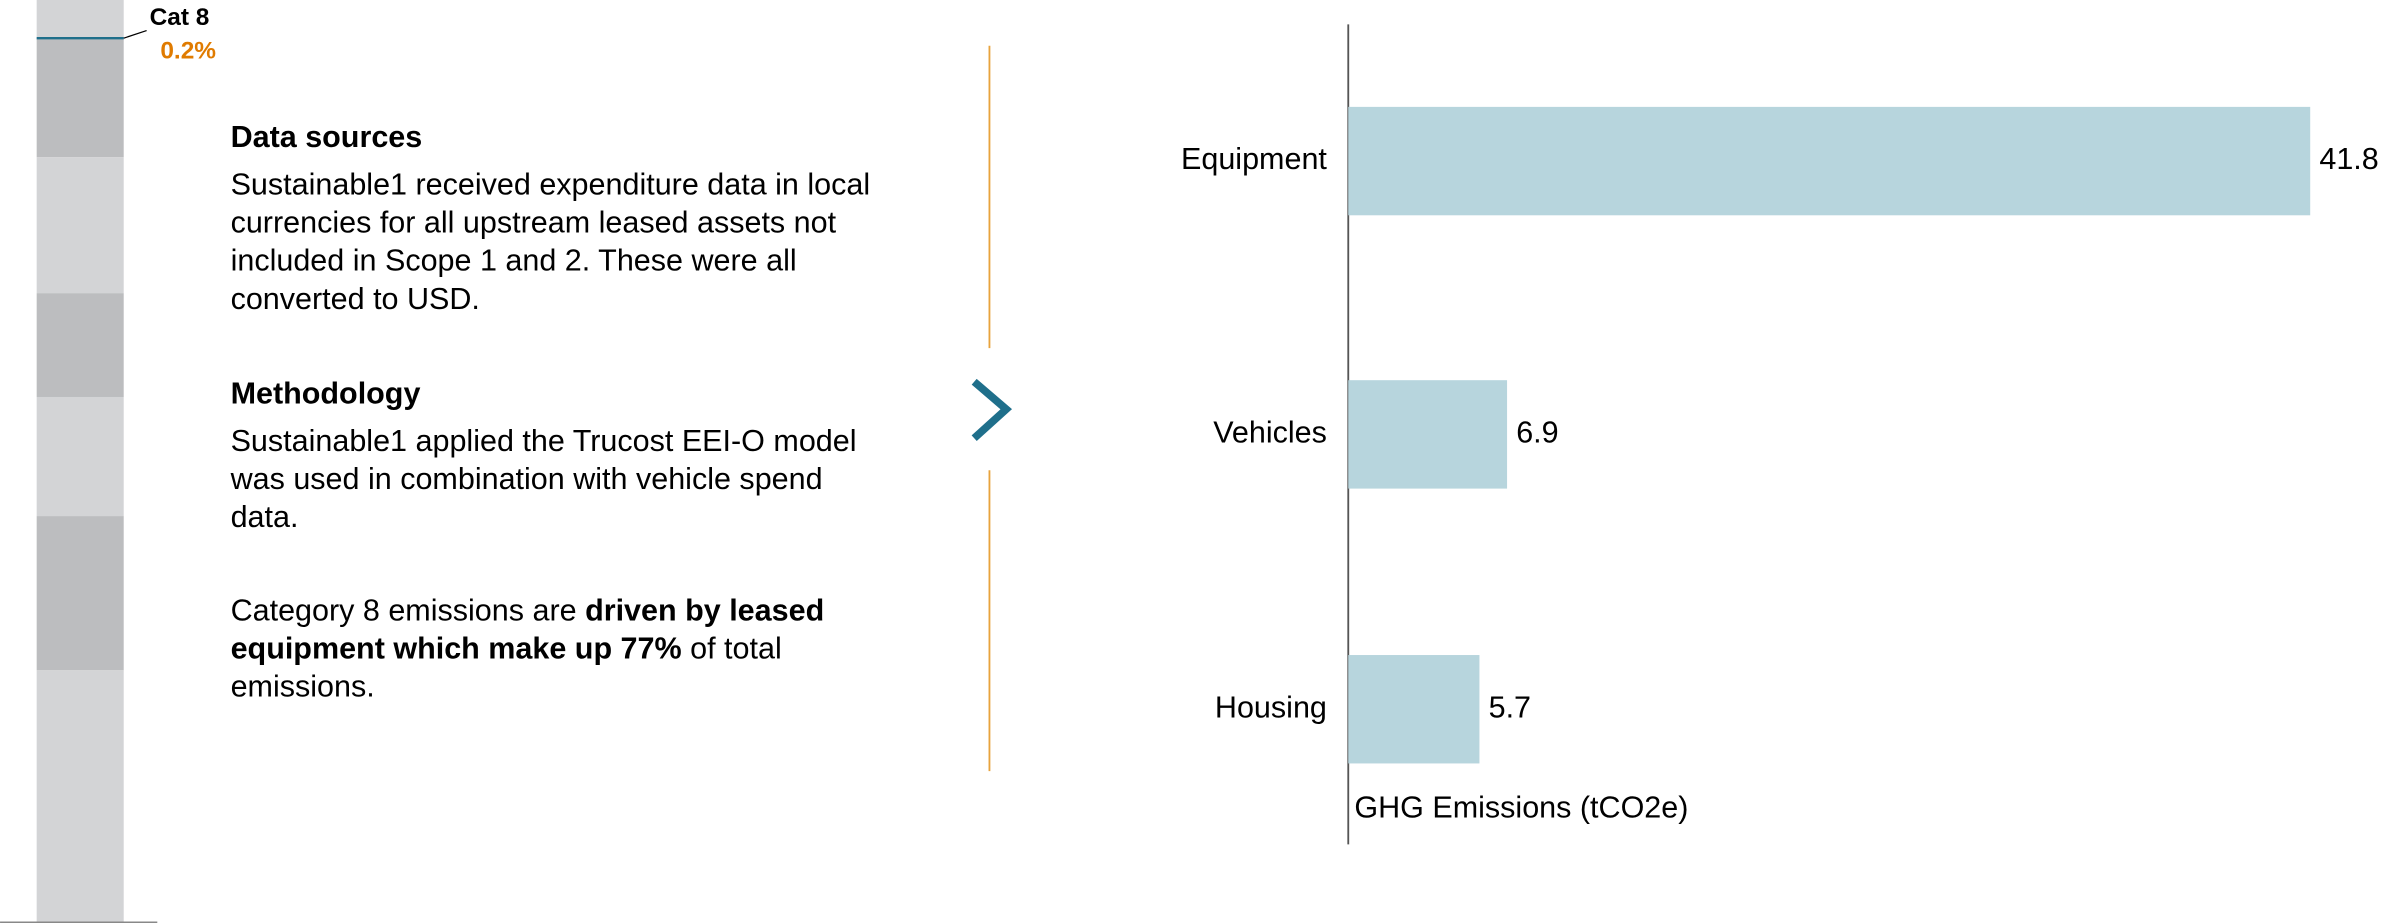 This screenshot has width=2382, height=923. What do you see at coordinates (1270, 432) in the screenshot?
I see `category-label: Vehicles` at bounding box center [1270, 432].